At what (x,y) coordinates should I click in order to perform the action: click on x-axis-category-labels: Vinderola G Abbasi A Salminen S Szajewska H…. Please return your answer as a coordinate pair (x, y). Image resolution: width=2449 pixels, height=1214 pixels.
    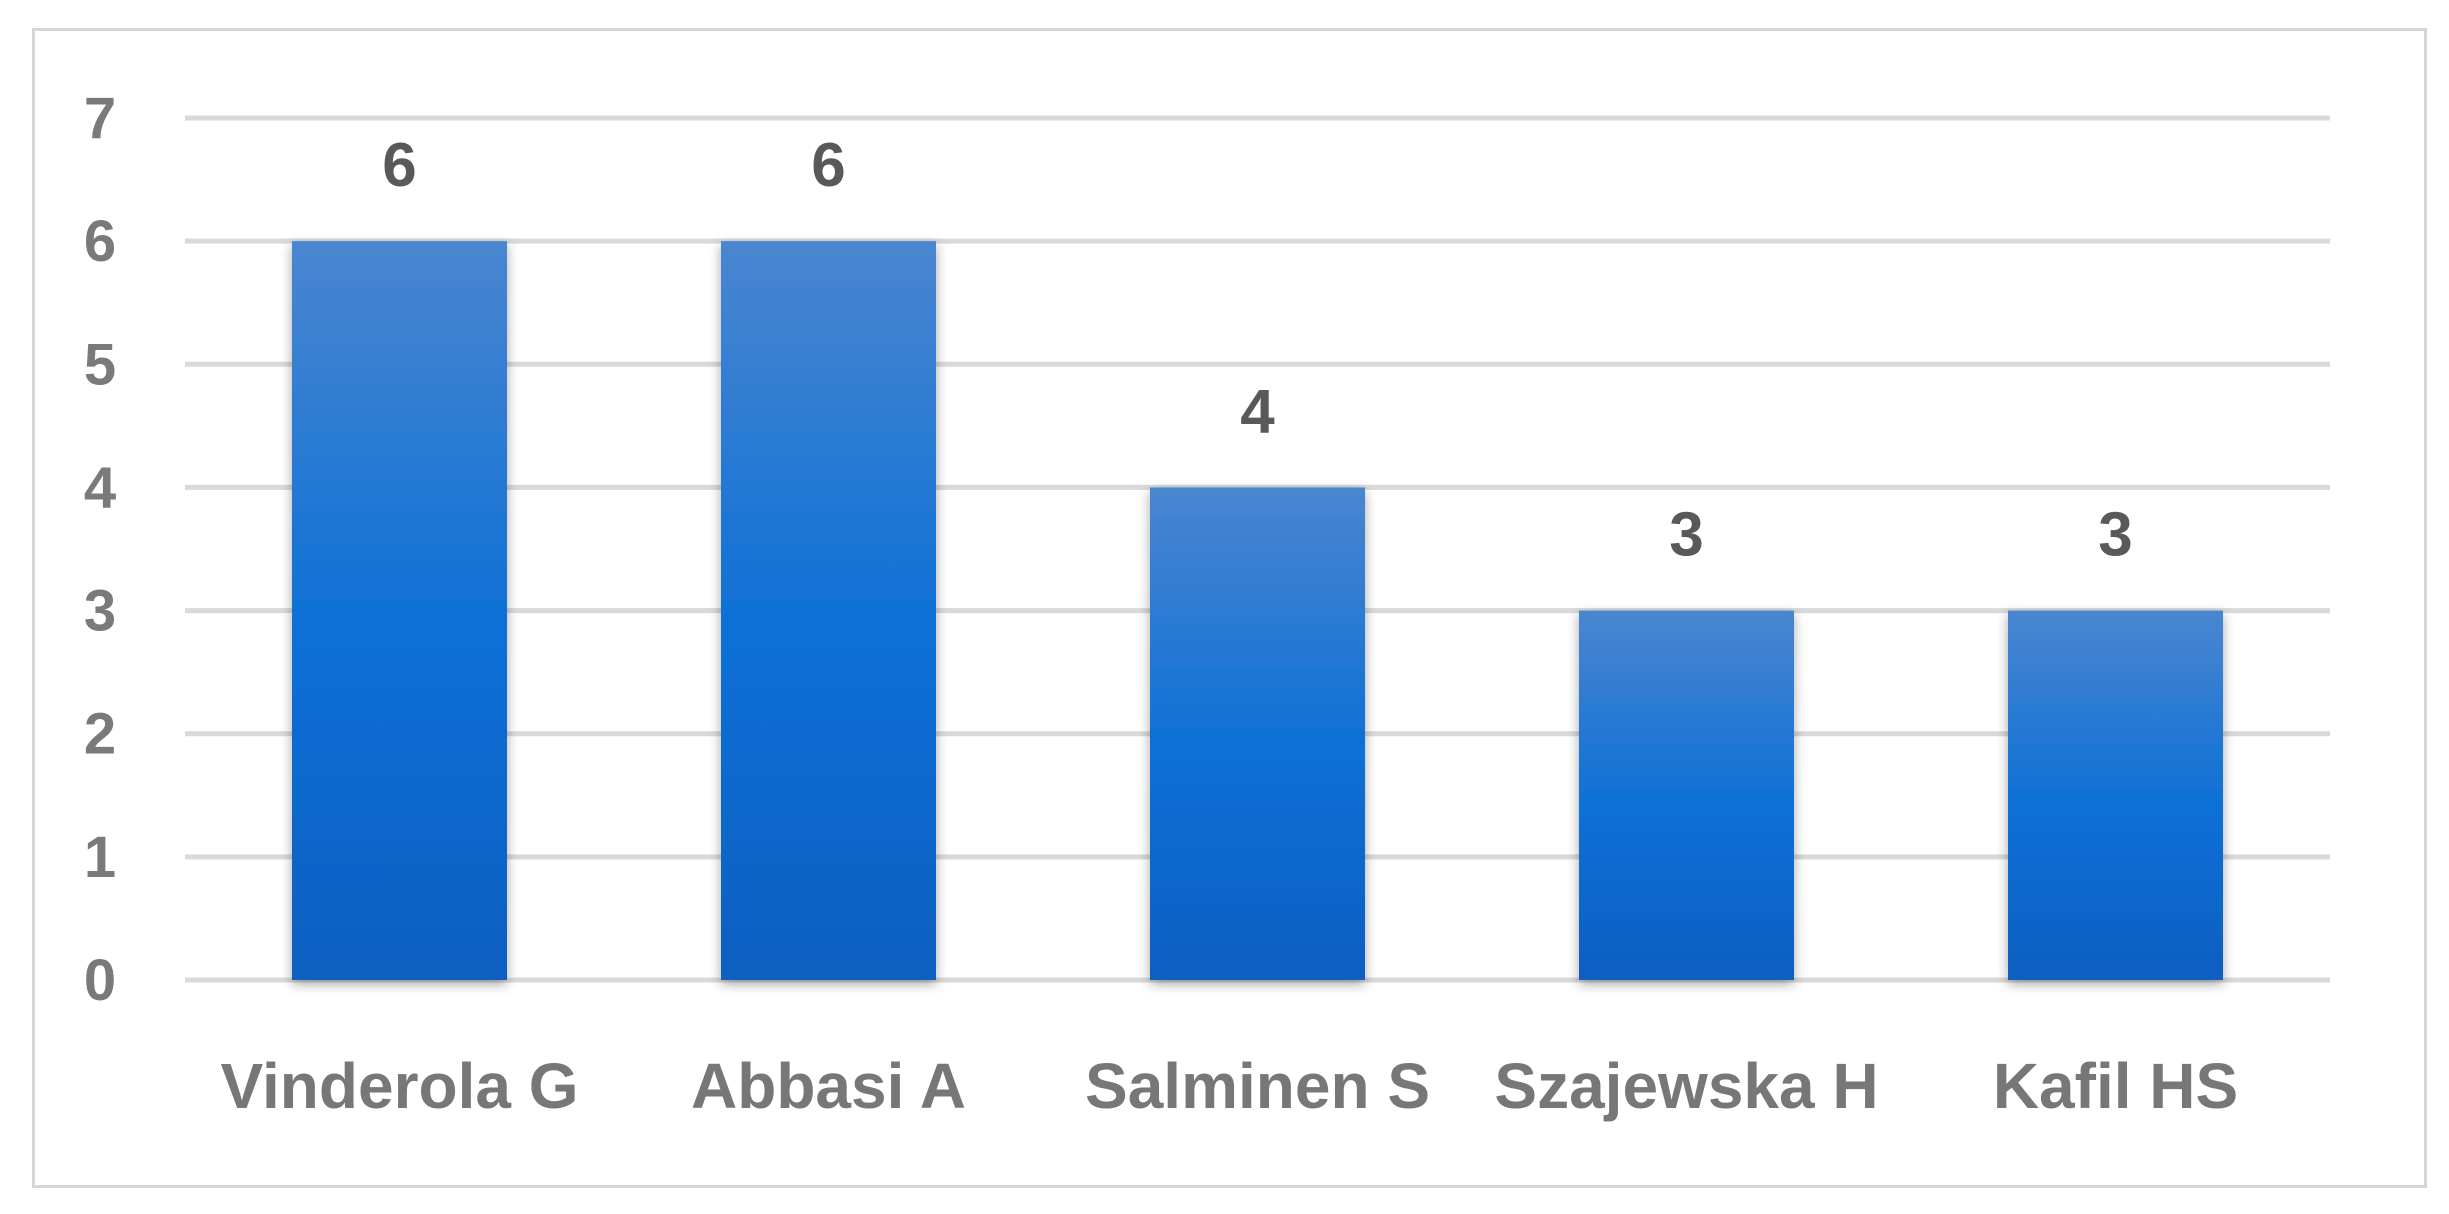
    Looking at the image, I should click on (1229, 1086).